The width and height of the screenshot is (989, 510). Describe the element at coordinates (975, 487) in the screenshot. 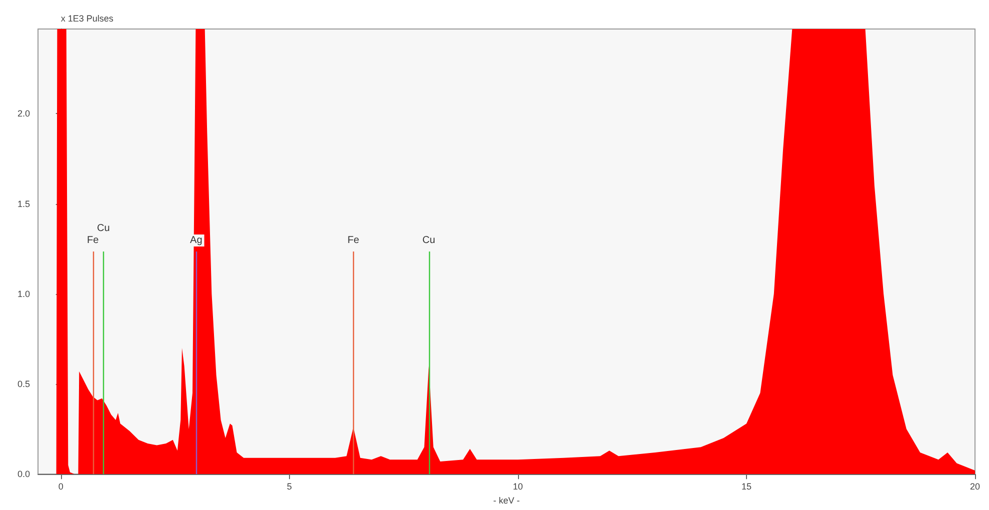

I see `x-tick-label: 20` at that location.